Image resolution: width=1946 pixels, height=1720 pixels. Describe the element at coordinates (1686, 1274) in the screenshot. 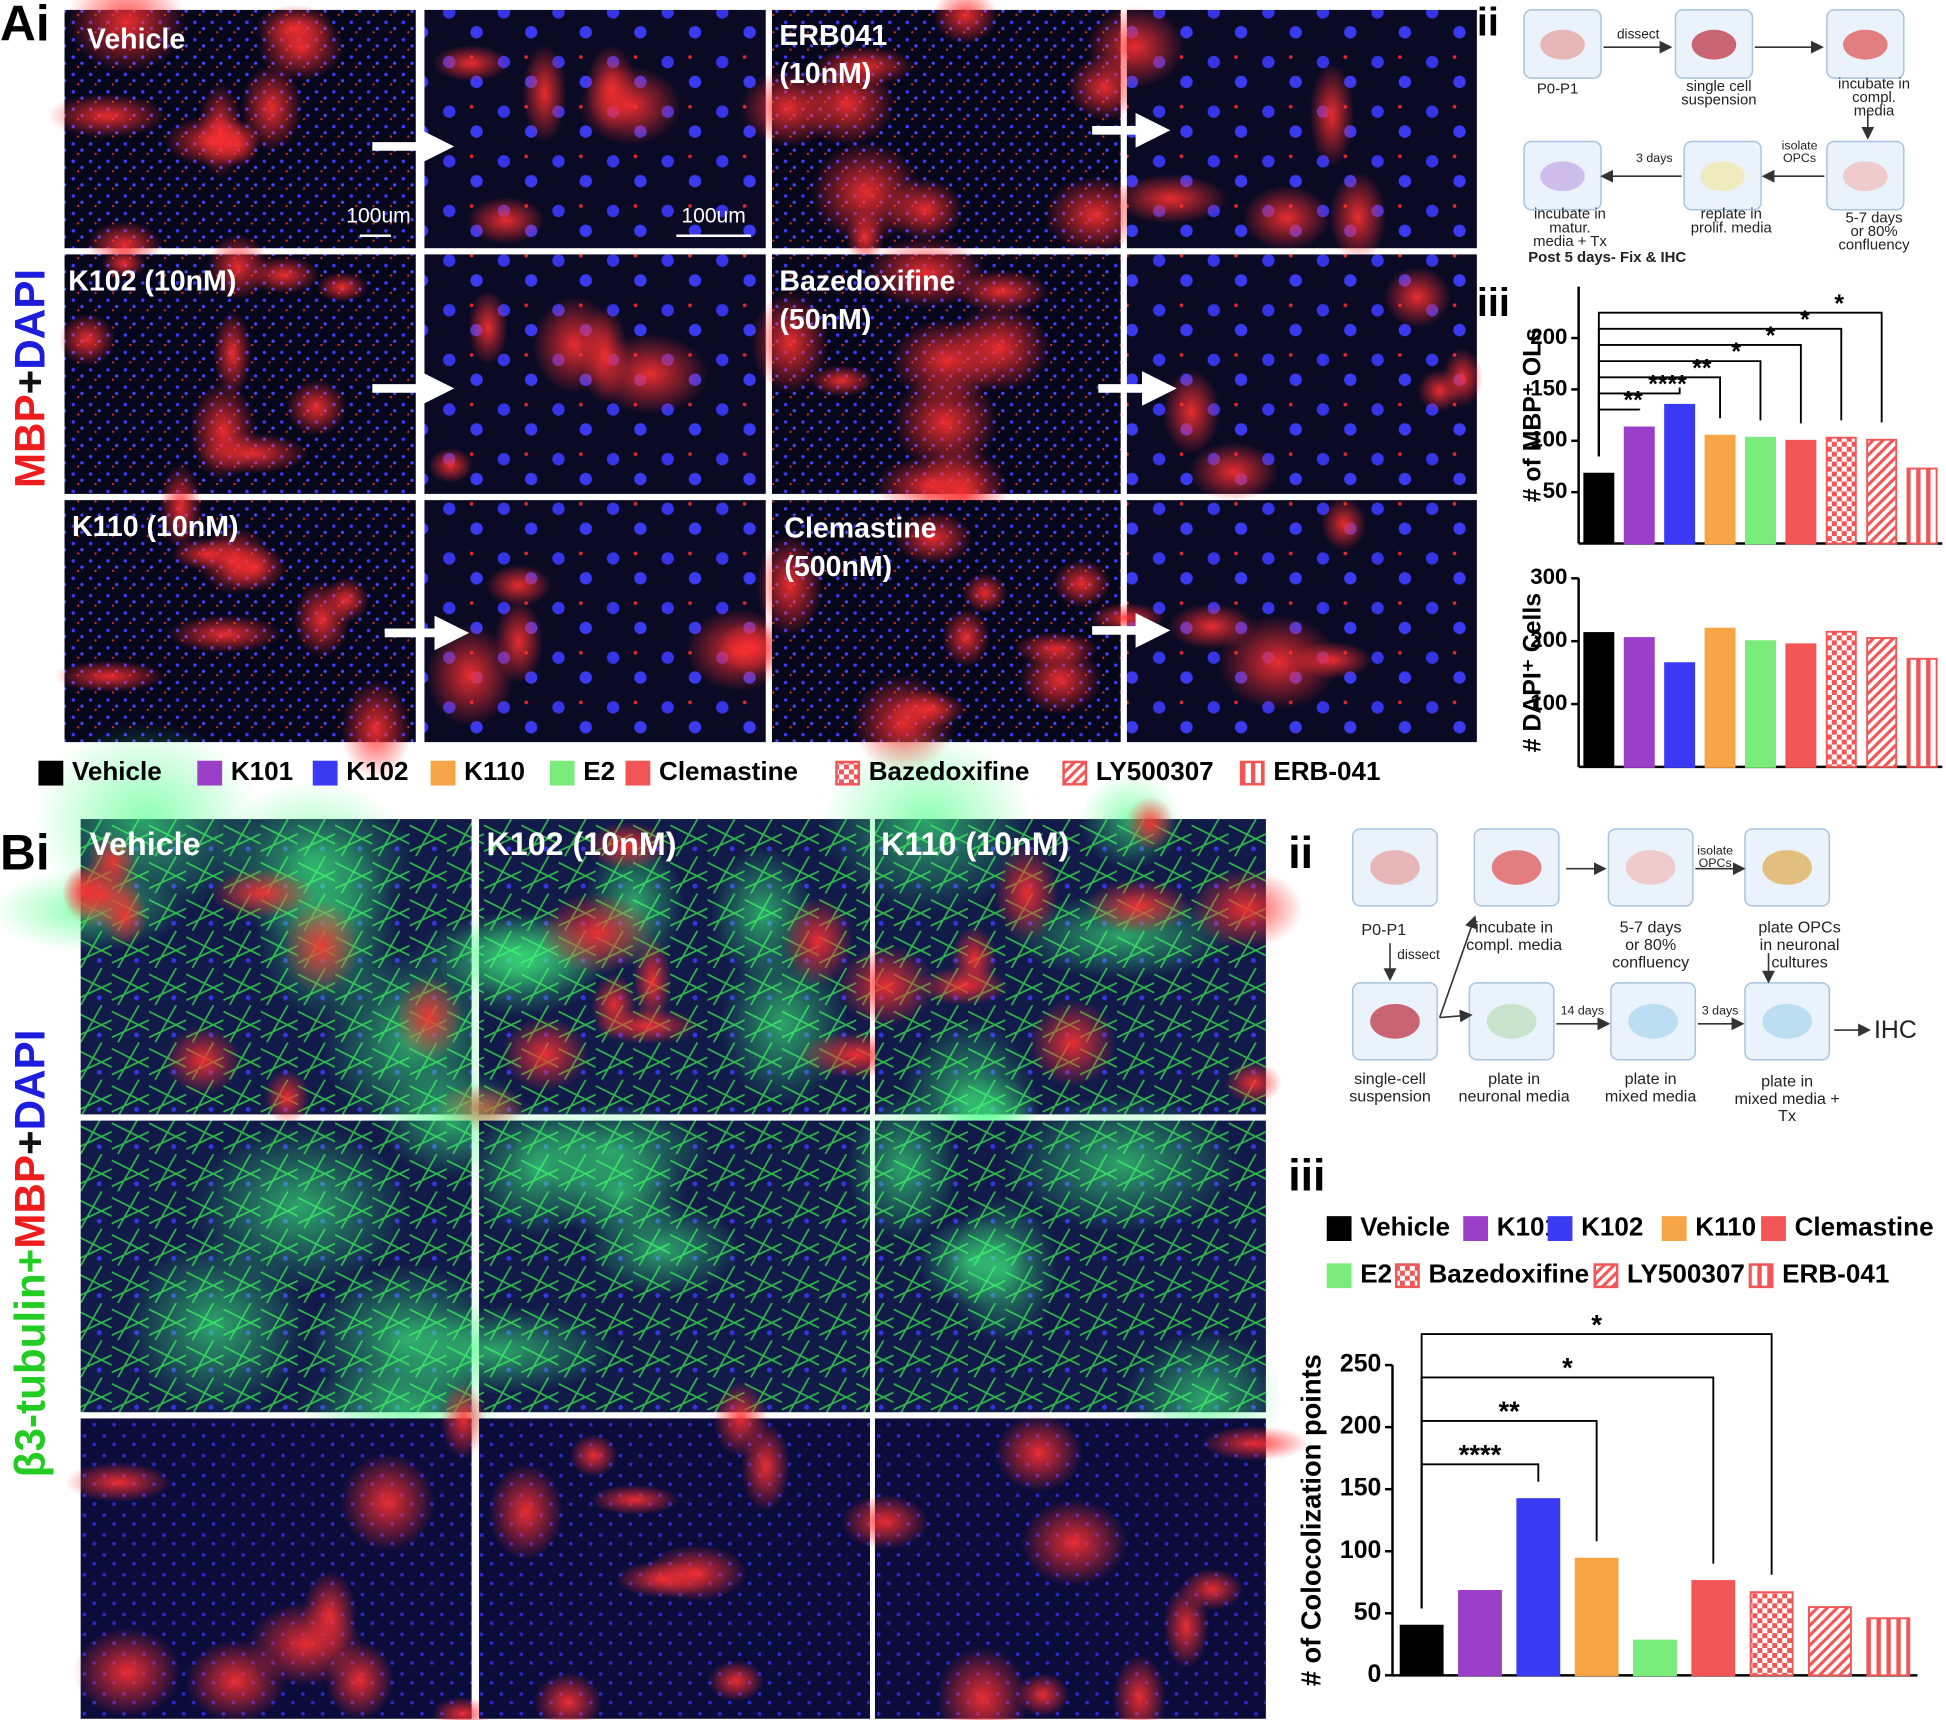

I see `legend-label: LY500307` at that location.